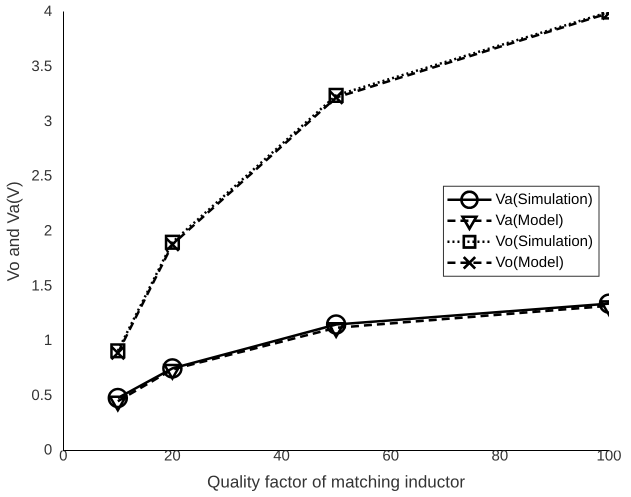 Image resolution: width=631 pixels, height=497 pixels. Describe the element at coordinates (544, 199) in the screenshot. I see `legend-label: Va(Simulation)` at that location.